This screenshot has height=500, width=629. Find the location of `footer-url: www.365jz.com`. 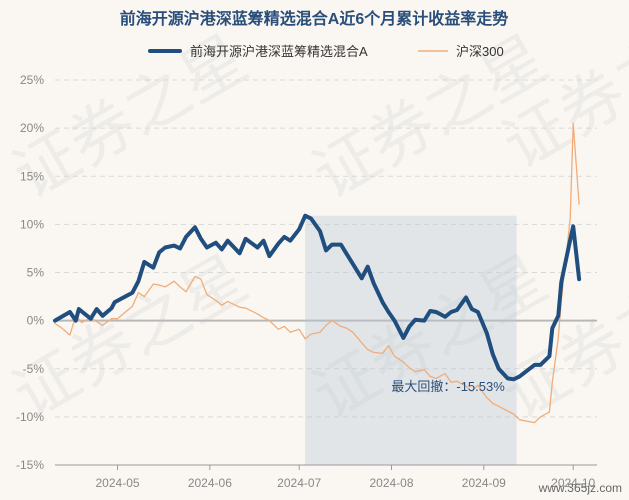

footer-url: www.365jz.com is located at coordinates (580, 488).